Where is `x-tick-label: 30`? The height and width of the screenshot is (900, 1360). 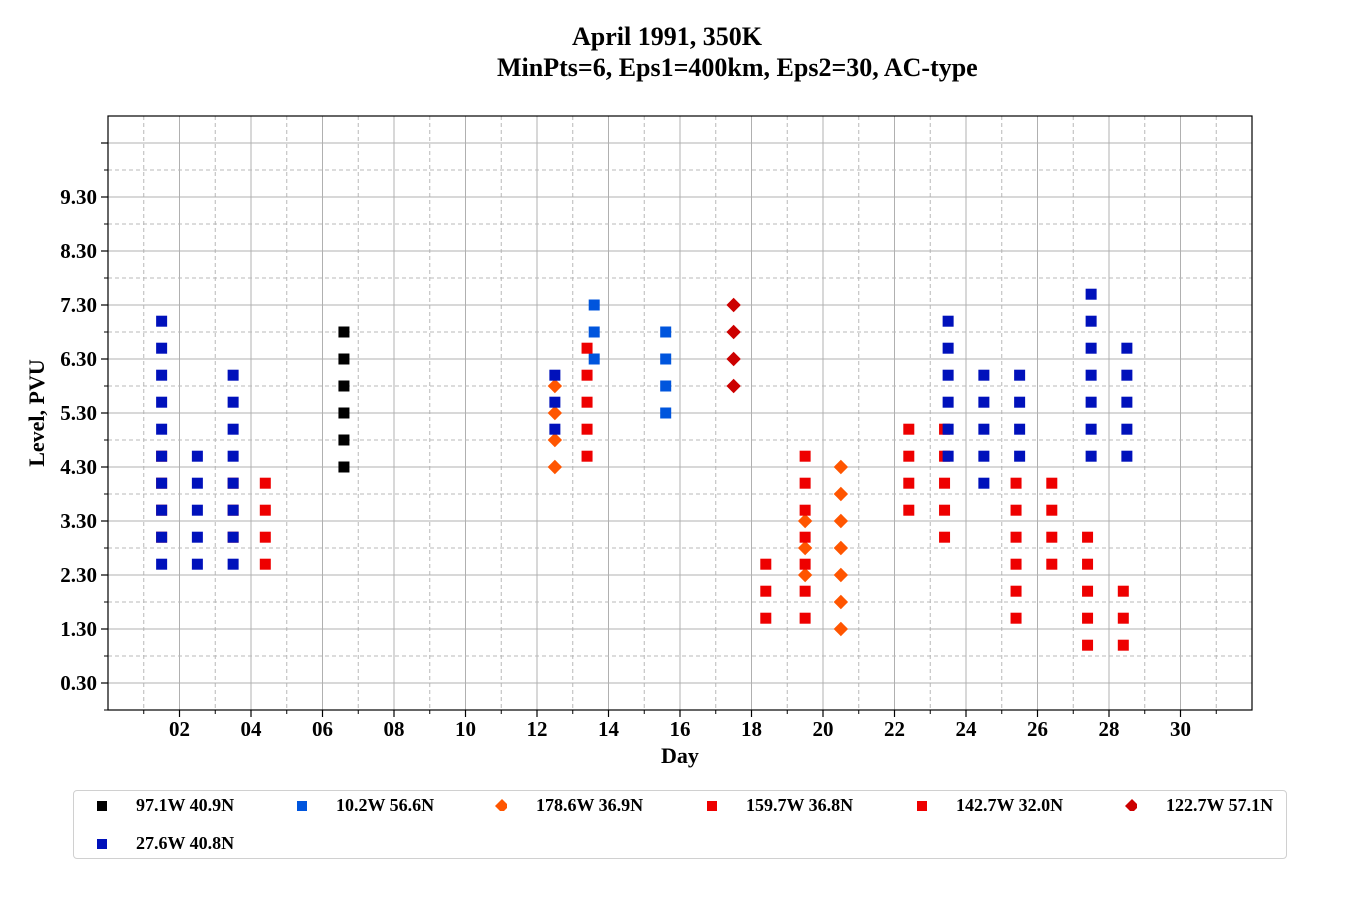 x-tick-label: 30 is located at coordinates (1180, 729).